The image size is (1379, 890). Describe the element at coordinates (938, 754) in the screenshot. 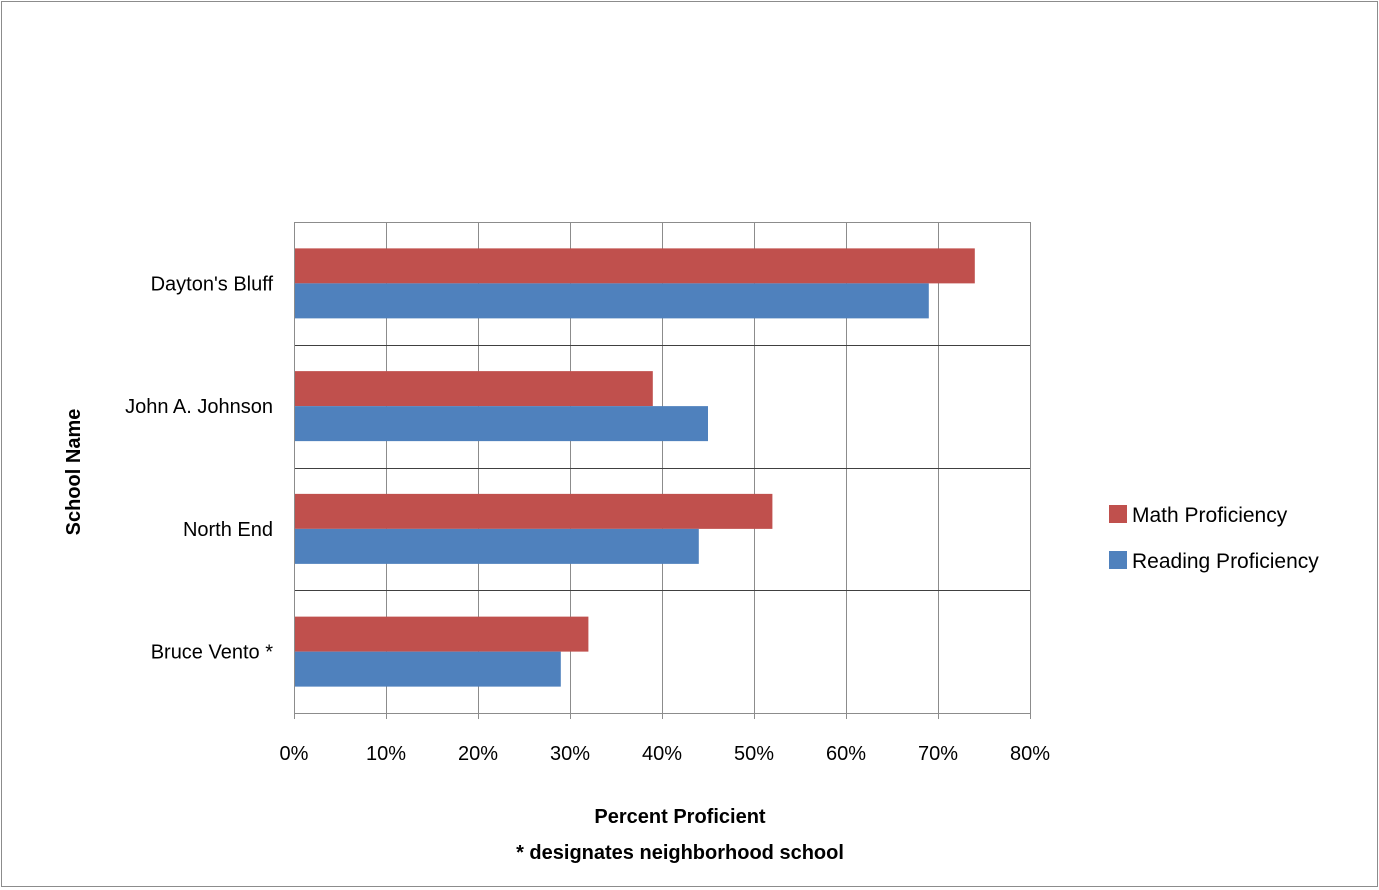

I see `x-tick-label: 70%` at that location.